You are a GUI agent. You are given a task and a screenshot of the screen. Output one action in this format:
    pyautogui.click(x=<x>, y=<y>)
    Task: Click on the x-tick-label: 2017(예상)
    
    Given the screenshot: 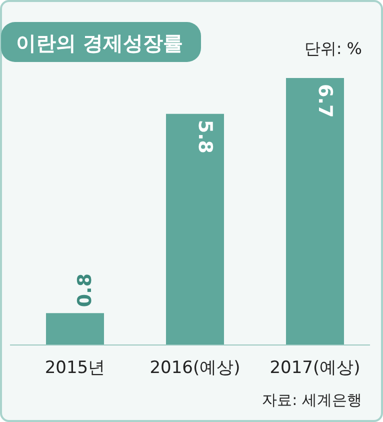 What is the action you would take?
    pyautogui.click(x=315, y=368)
    